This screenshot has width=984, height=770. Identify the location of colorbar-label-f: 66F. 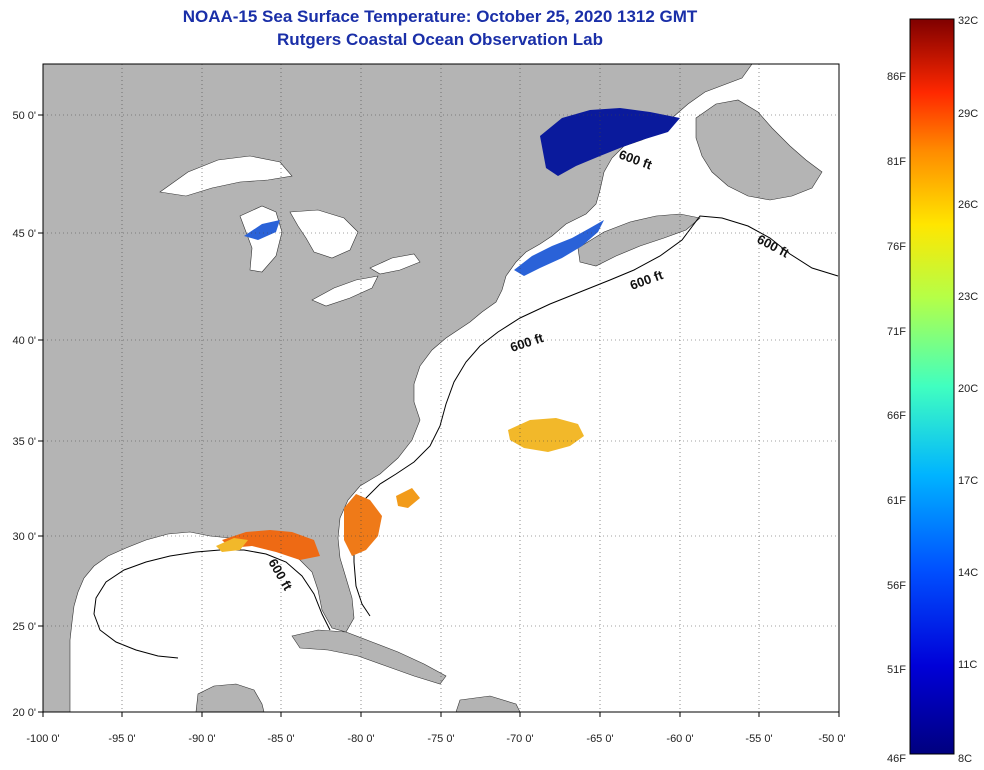
(896, 416).